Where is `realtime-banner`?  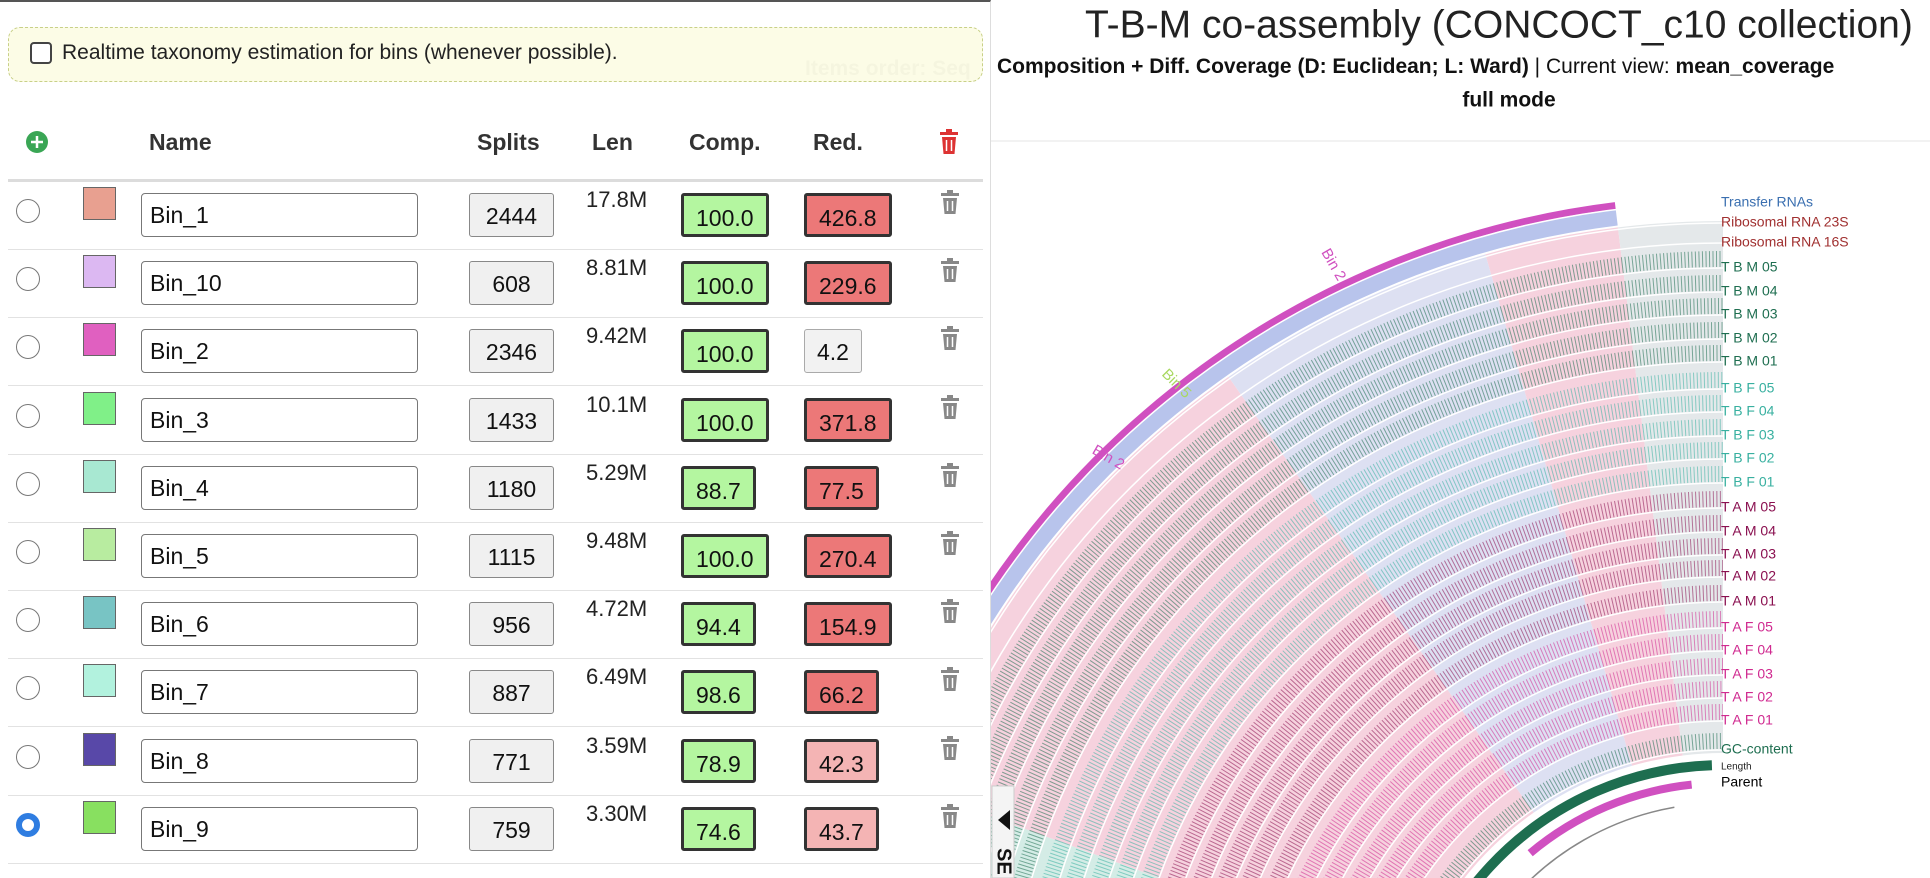
realtime-banner is located at coordinates (495, 54).